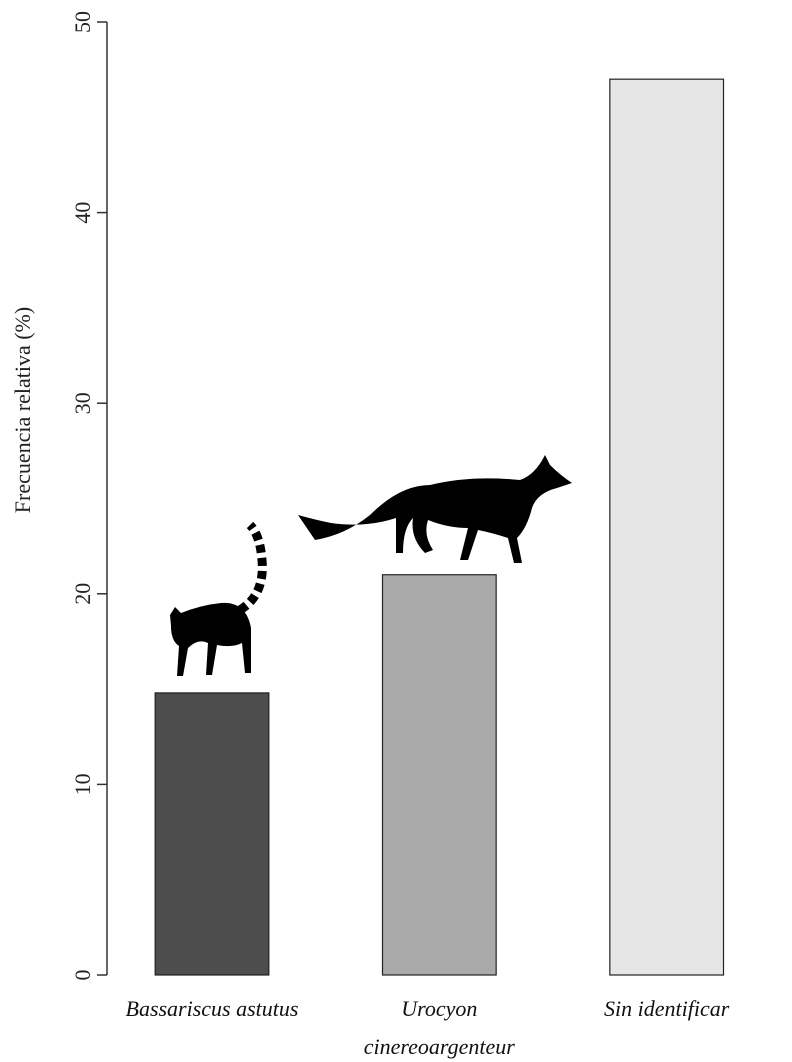 The height and width of the screenshot is (1062, 792). I want to click on x-tick-label: Sin identificar, so click(667, 1008).